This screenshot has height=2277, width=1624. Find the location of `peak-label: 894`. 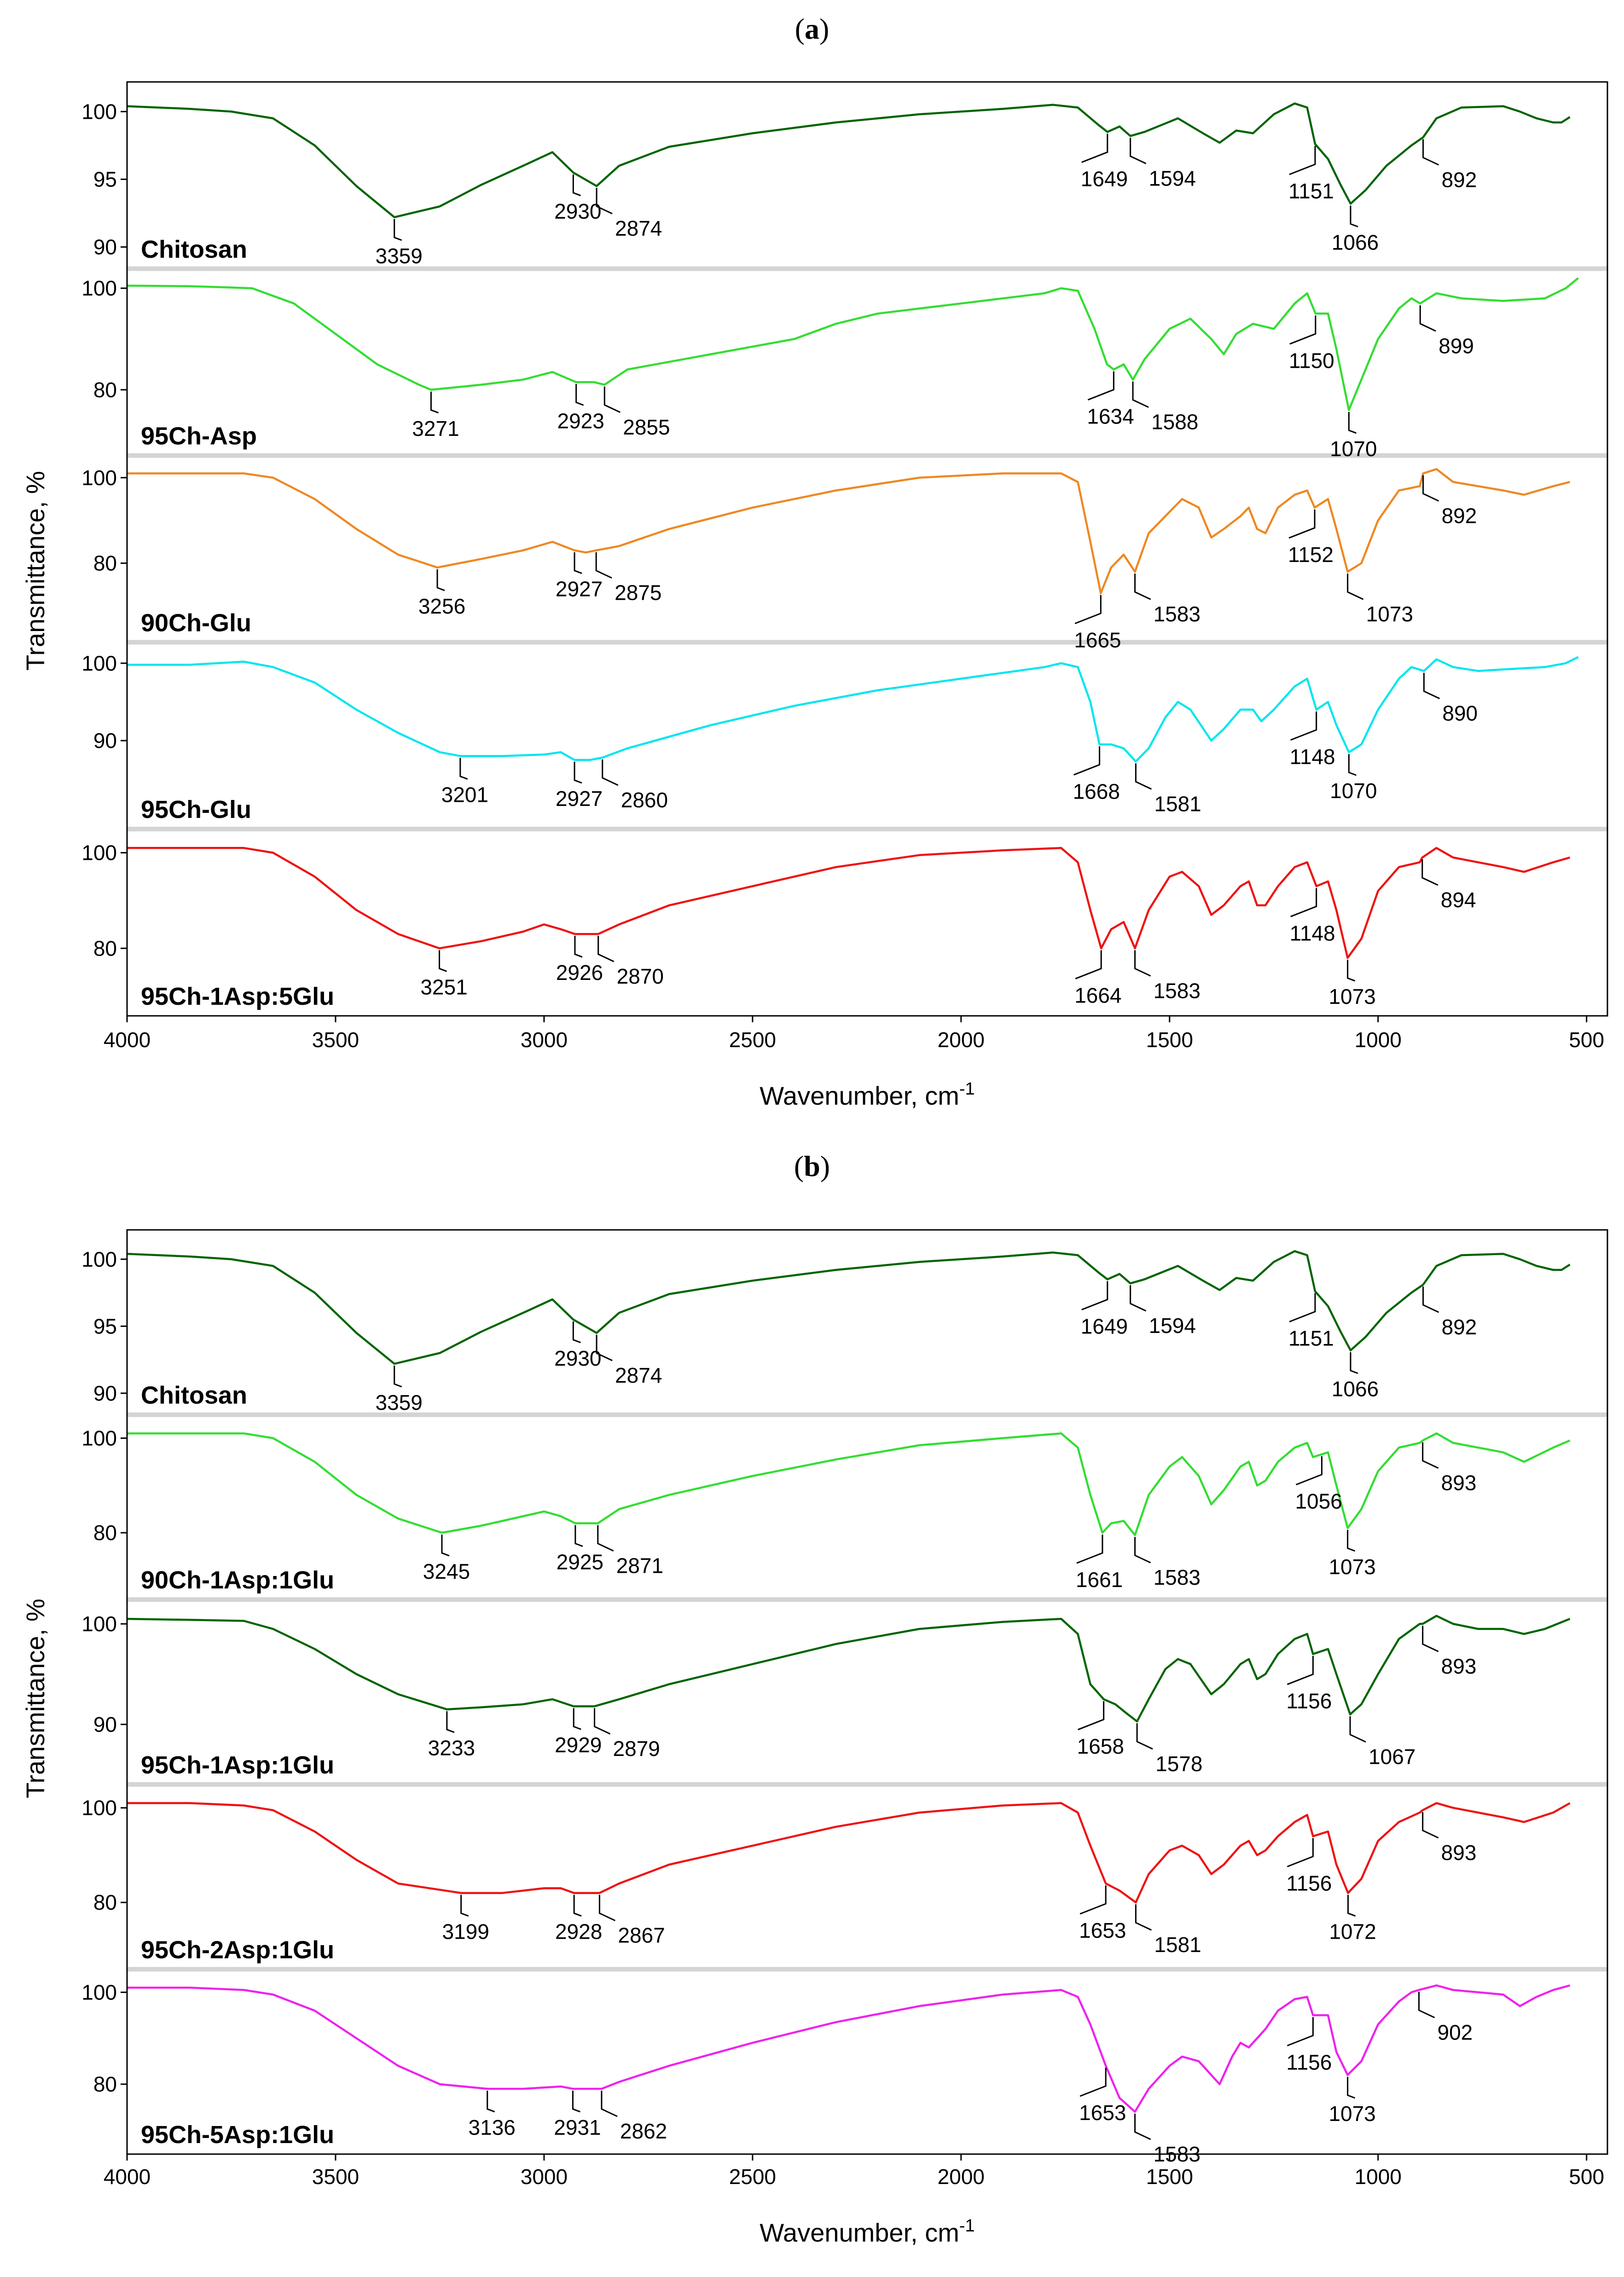

peak-label: 894 is located at coordinates (1458, 900).